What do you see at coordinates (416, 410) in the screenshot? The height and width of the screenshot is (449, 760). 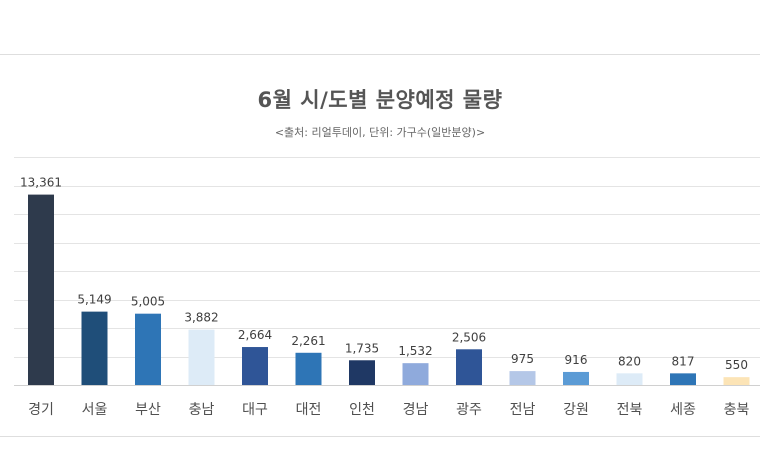 I see `category-label: 경남` at bounding box center [416, 410].